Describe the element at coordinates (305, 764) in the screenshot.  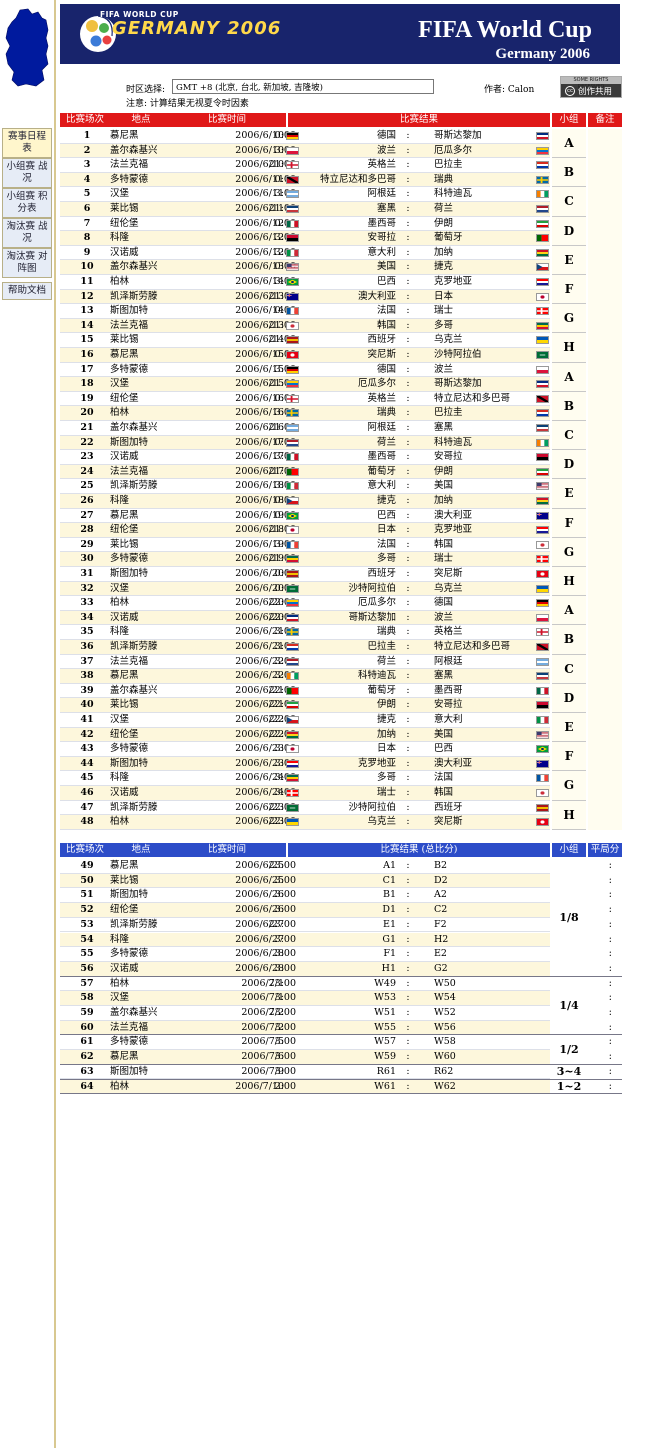
I see `match-row: 44 斯图加特 2006/6/23 3:00 克罗地亚 澳大利亚:` at that location.